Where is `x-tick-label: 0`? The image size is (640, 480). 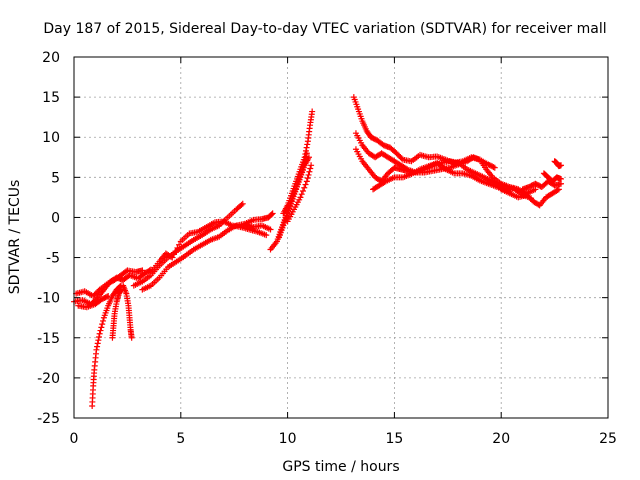 x-tick-label: 0 is located at coordinates (74, 439).